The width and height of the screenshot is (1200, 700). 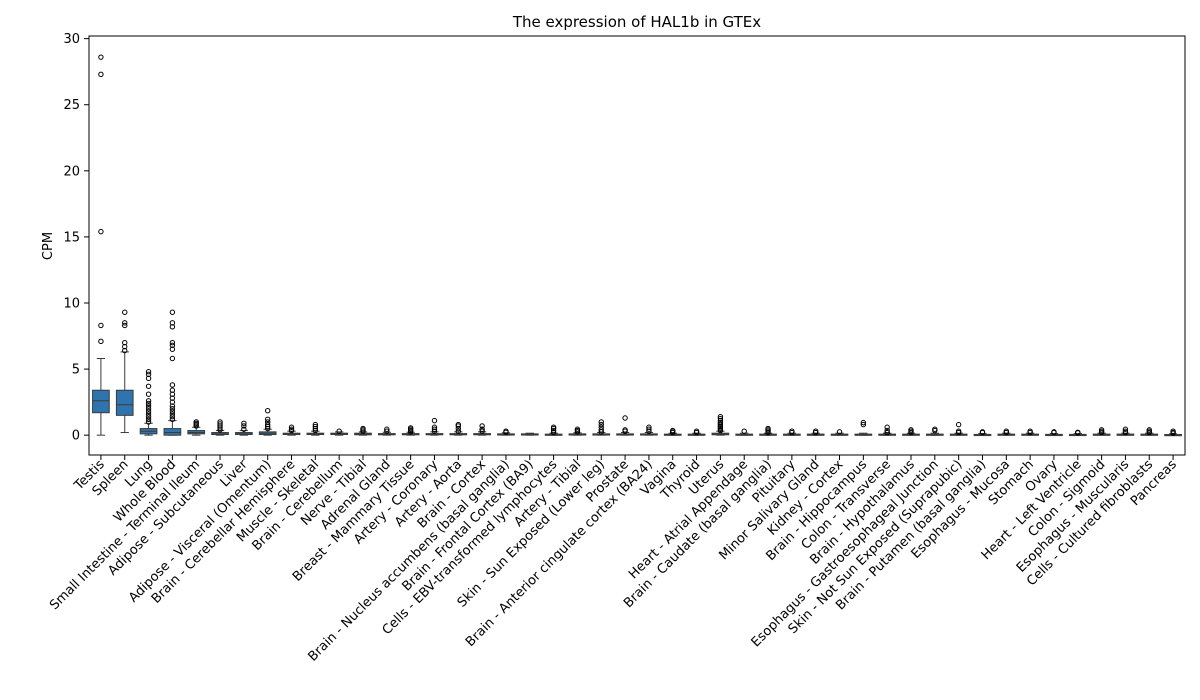 What do you see at coordinates (76, 370) in the screenshot?
I see `y-tick-label: 5` at bounding box center [76, 370].